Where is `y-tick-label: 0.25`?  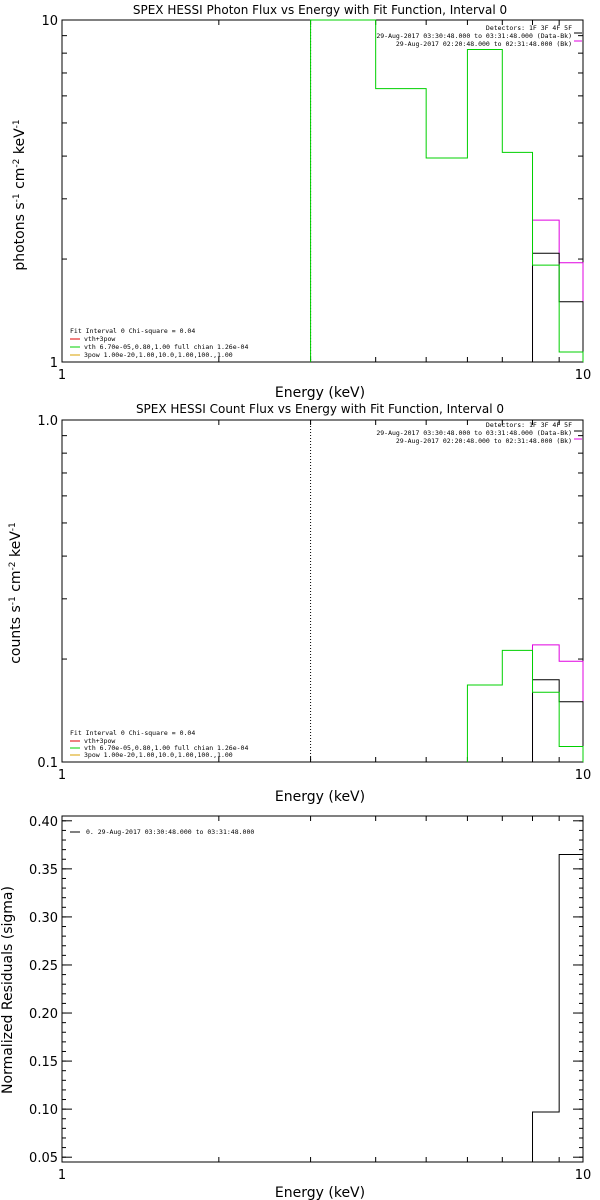 y-tick-label: 0.25 is located at coordinates (43, 966).